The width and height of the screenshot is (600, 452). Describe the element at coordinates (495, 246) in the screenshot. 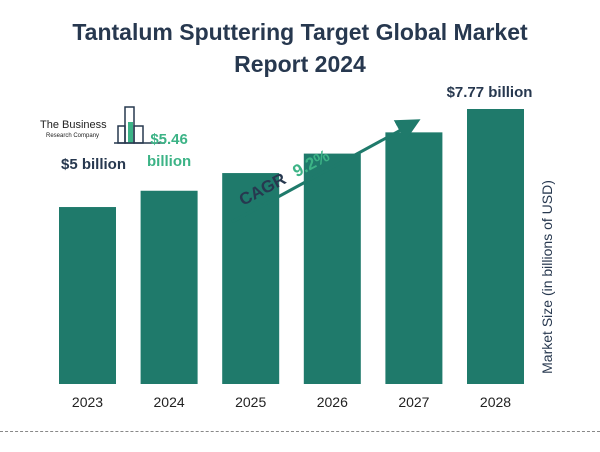

I see `bar-2028` at that location.